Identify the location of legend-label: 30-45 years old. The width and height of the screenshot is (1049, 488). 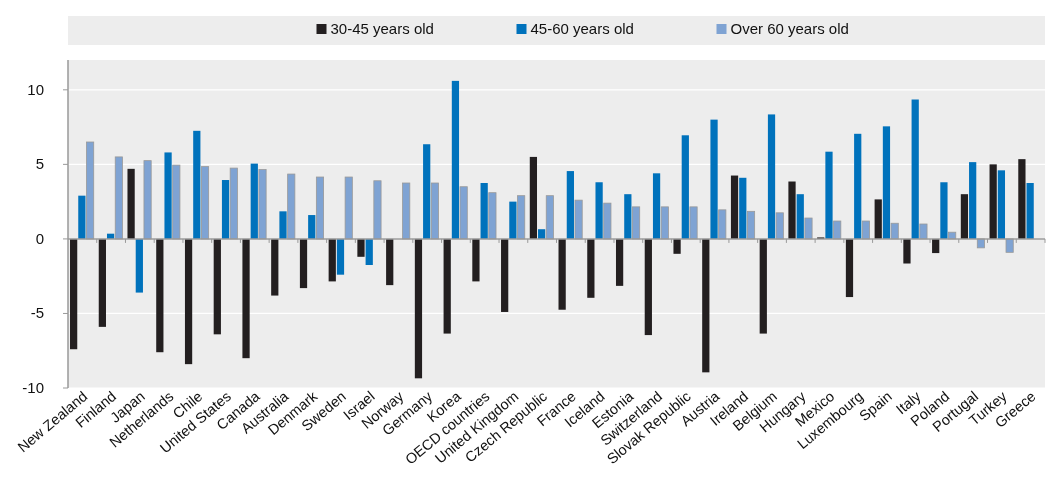
(382, 28).